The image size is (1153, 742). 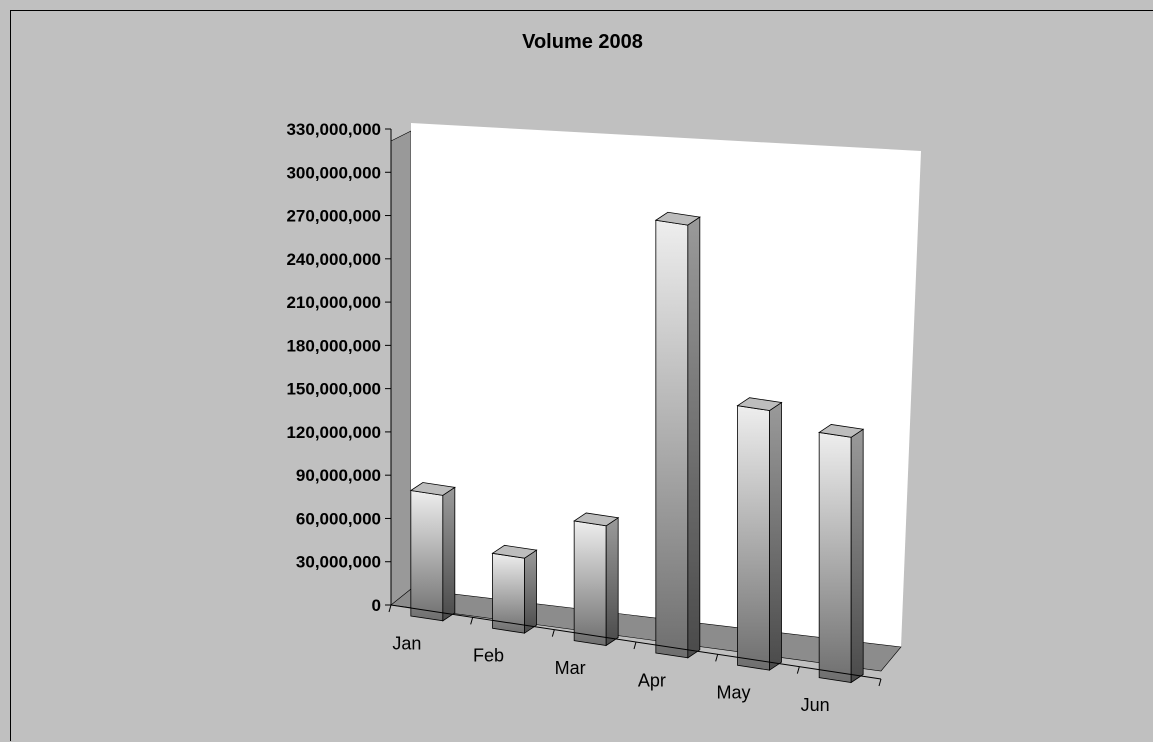 What do you see at coordinates (406, 643) in the screenshot?
I see `x-tick-label: Jan` at bounding box center [406, 643].